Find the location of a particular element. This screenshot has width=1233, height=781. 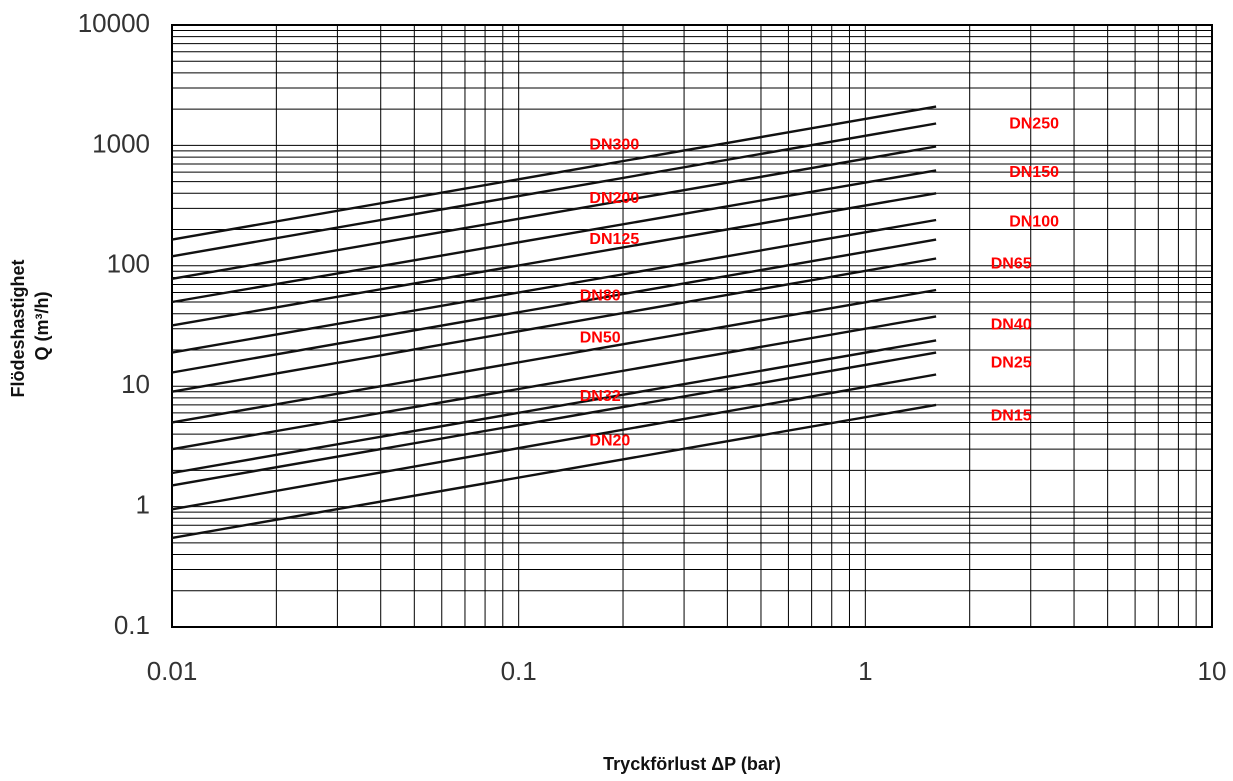

series-line-dn125 is located at coordinates (554, 259).